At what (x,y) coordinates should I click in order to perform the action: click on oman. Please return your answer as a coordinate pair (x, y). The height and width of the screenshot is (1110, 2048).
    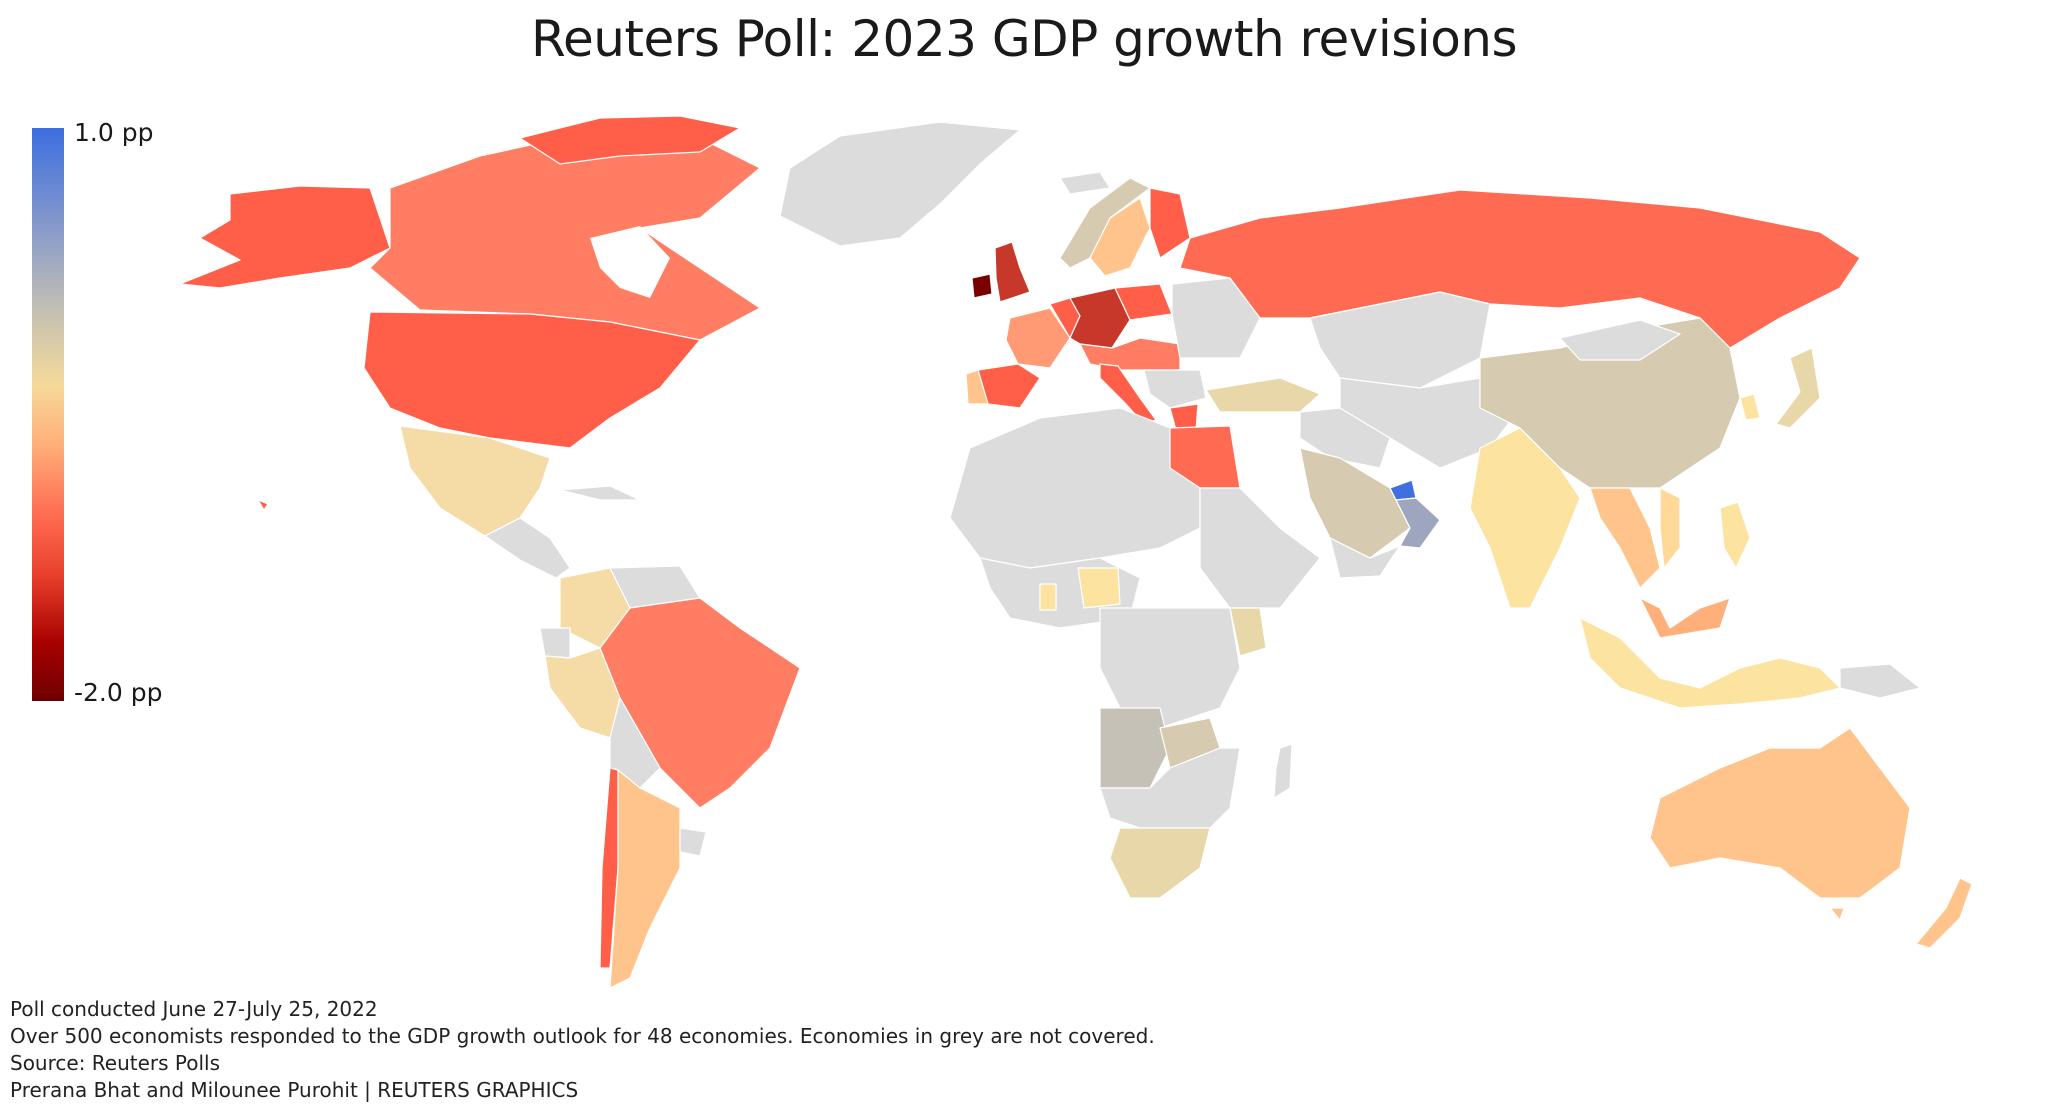
    Looking at the image, I should click on (1418, 523).